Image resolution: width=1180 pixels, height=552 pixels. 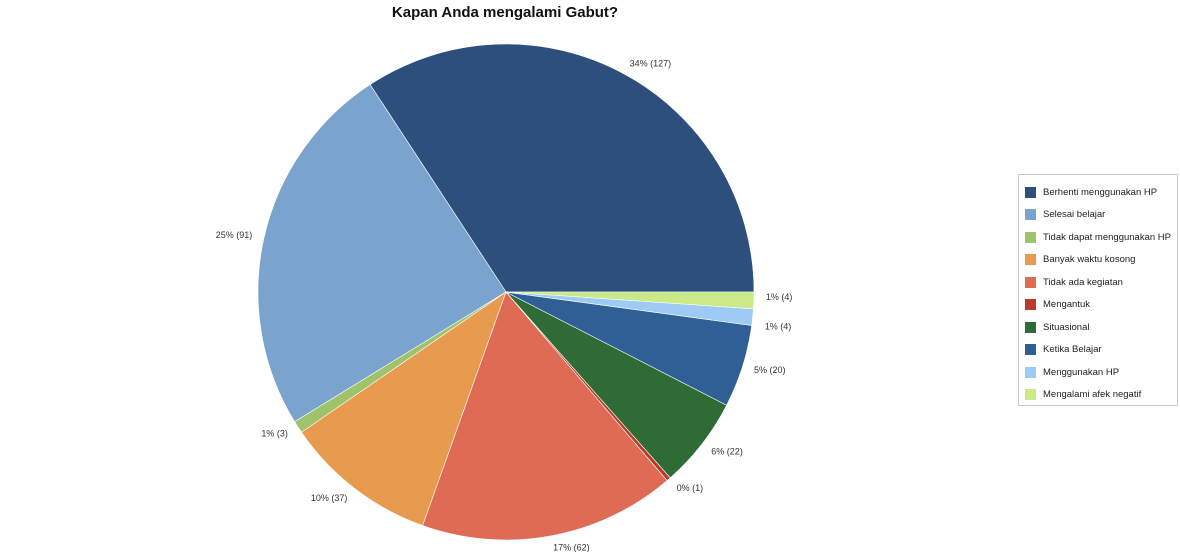 What do you see at coordinates (690, 488) in the screenshot?
I see `slice-data-label-5: 0% (1)` at bounding box center [690, 488].